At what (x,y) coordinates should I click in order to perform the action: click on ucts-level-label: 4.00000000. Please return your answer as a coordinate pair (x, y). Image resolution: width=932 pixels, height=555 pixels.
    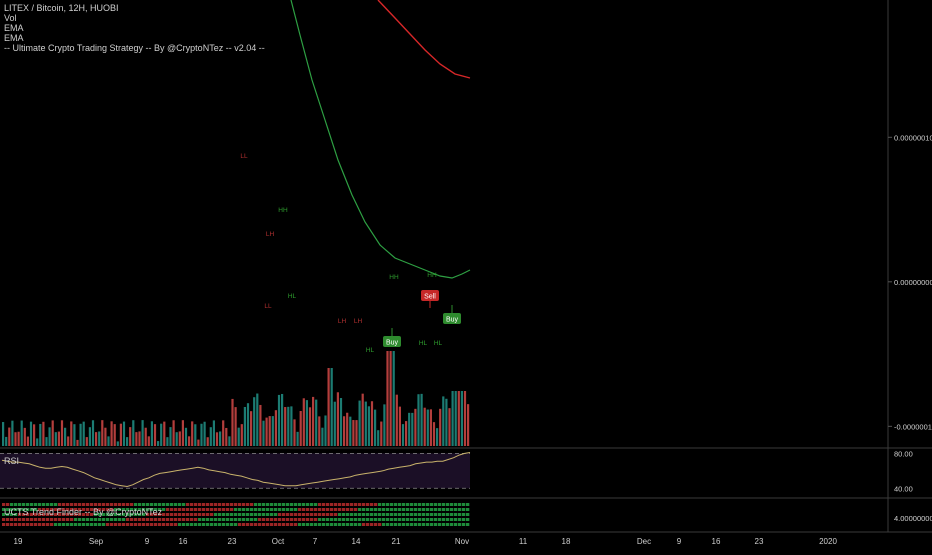
    Looking at the image, I should click on (913, 518).